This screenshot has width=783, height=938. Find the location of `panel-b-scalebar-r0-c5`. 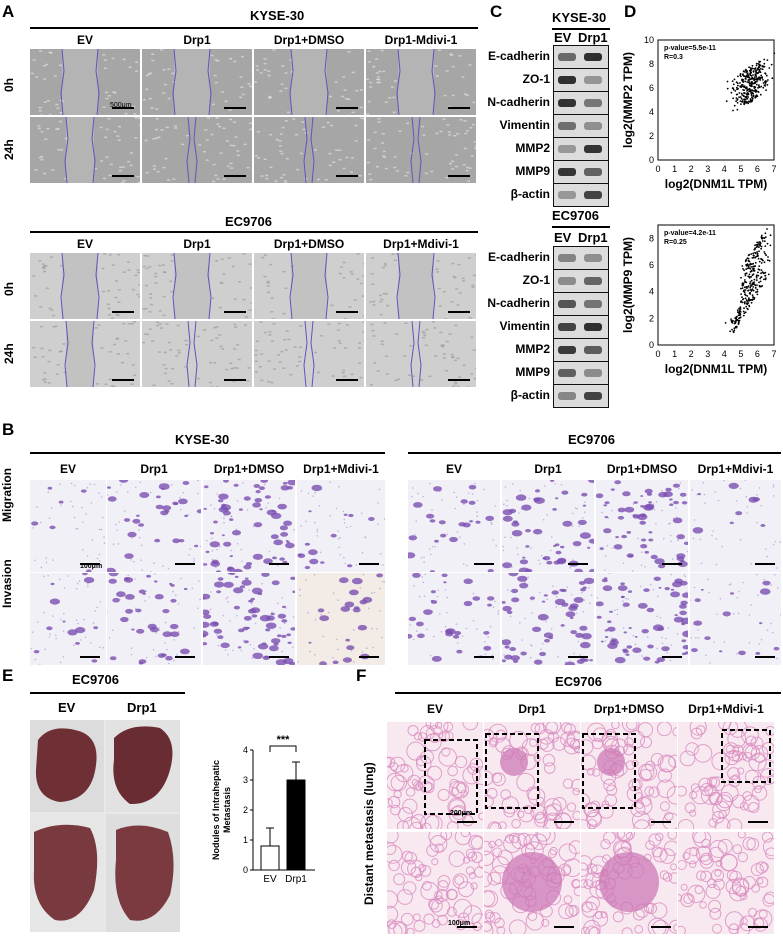

panel-b-scalebar-r0-c5 is located at coordinates (578, 564).